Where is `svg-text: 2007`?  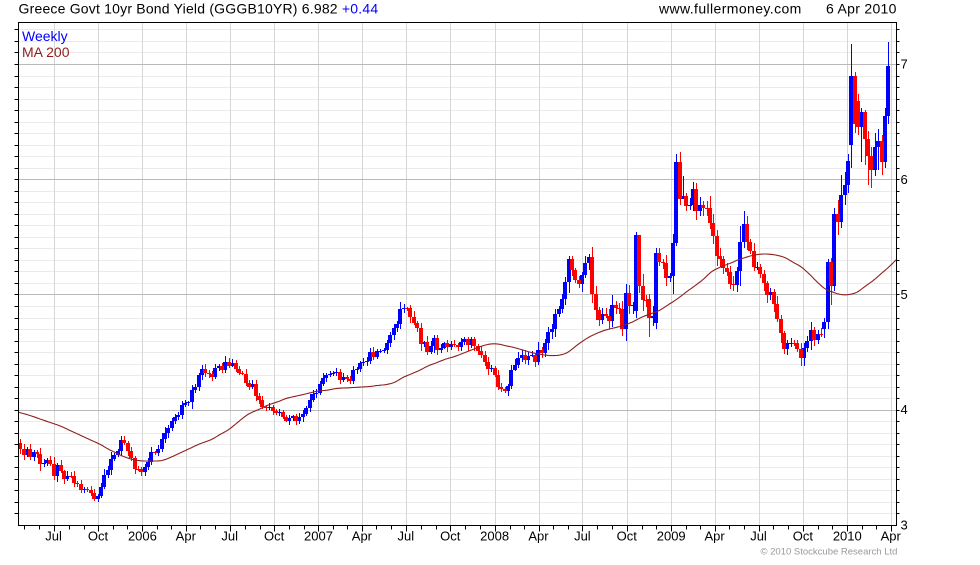 svg-text: 2007 is located at coordinates (318, 536).